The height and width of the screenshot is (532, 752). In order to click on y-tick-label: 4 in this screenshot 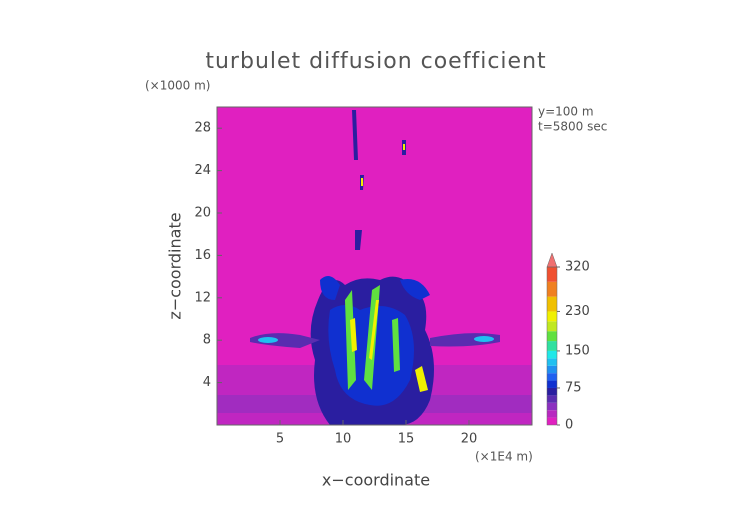, I will do `click(207, 382)`.